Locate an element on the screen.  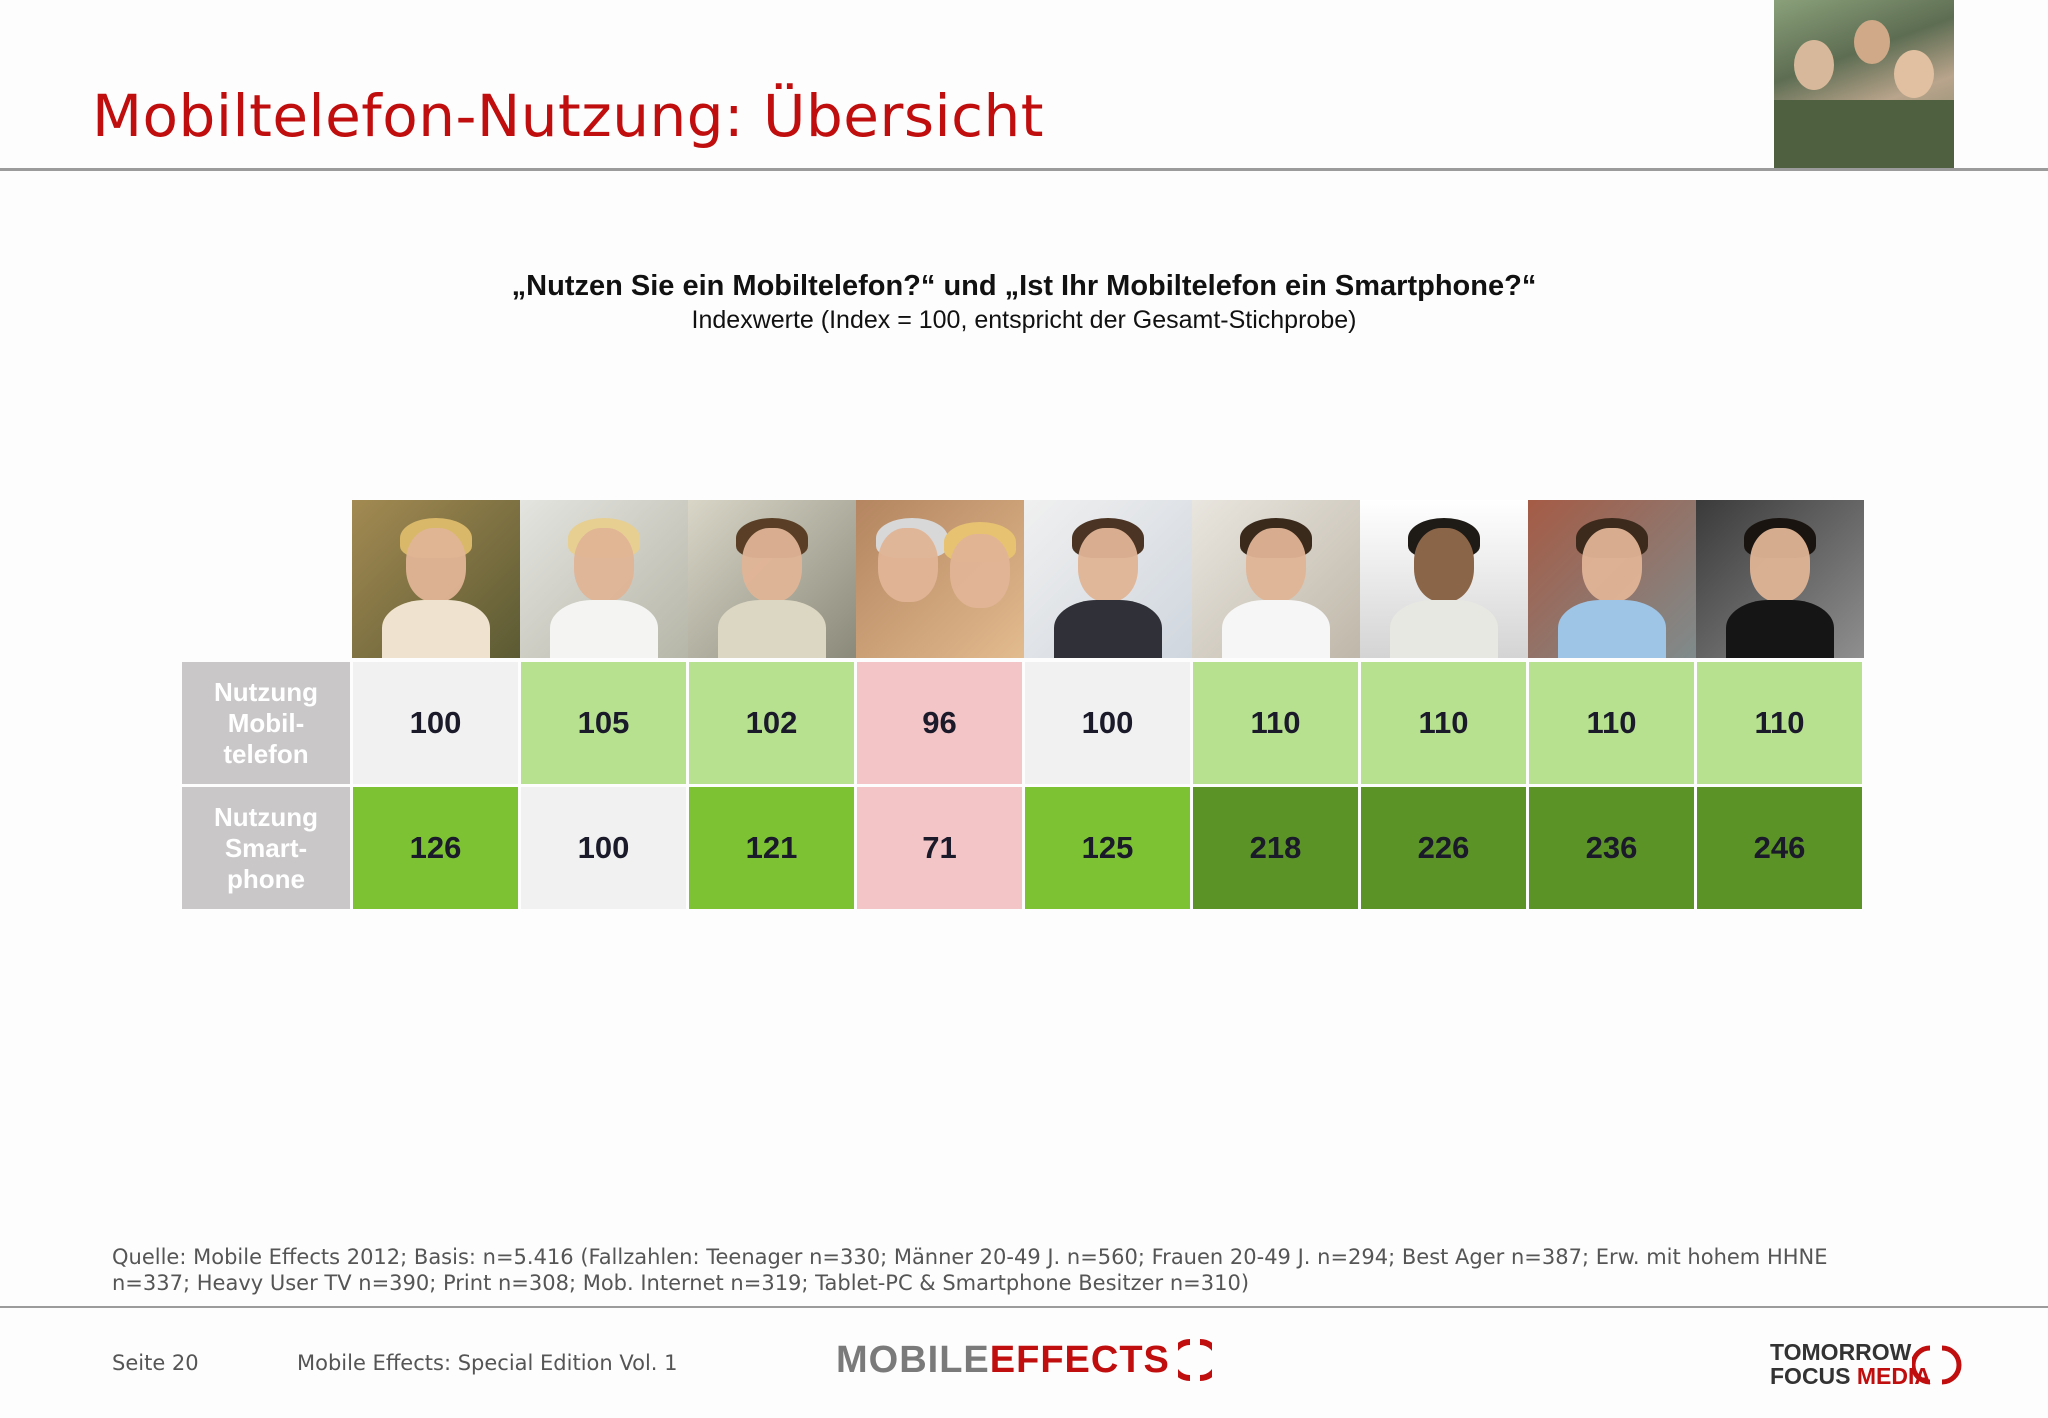
index-cell: 121 is located at coordinates (771, 848).